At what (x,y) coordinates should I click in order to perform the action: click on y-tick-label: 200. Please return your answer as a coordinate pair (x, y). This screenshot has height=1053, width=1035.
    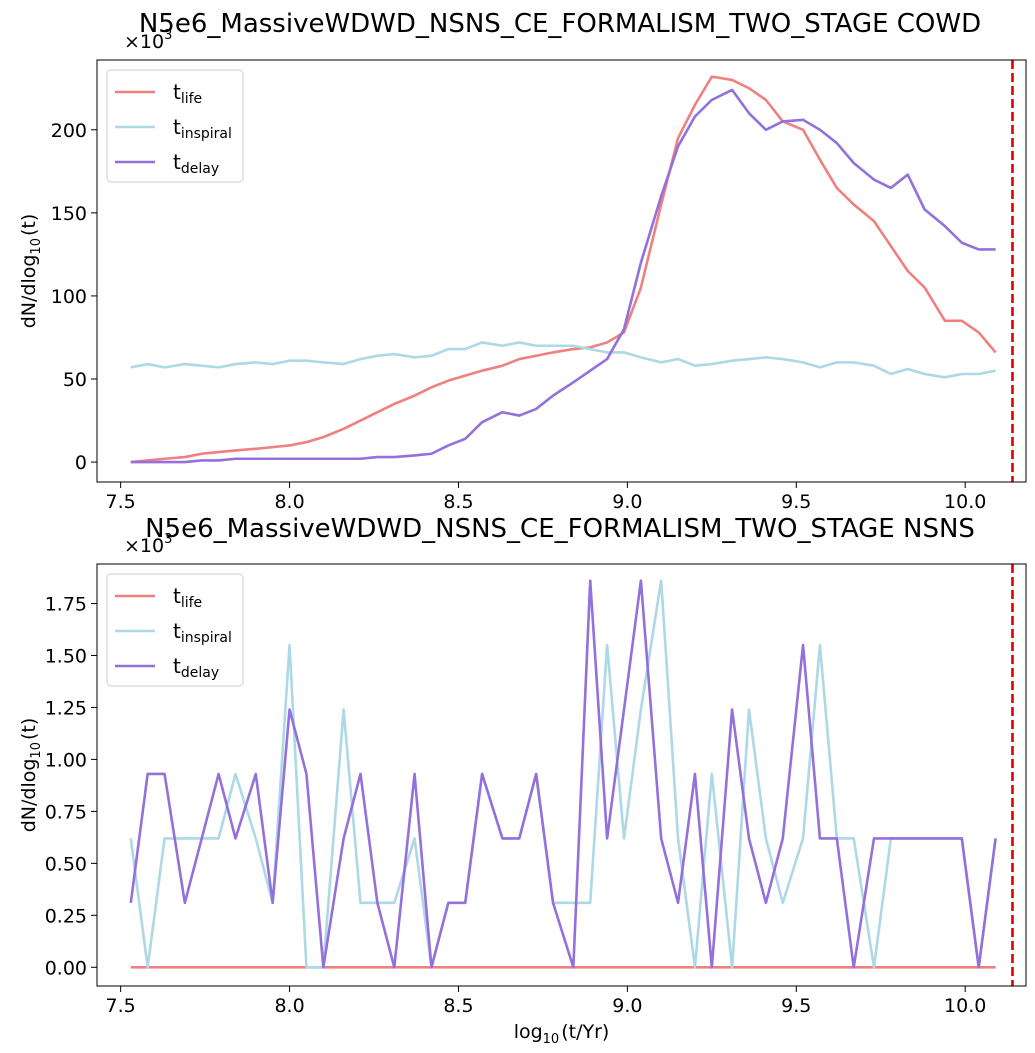
    Looking at the image, I should click on (69, 131).